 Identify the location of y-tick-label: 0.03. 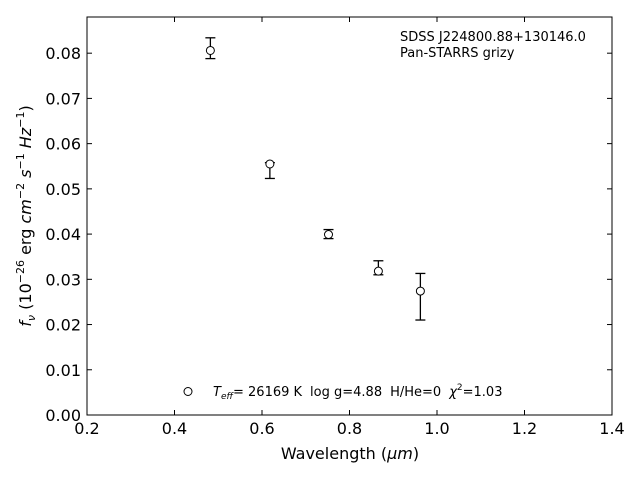
(63, 279).